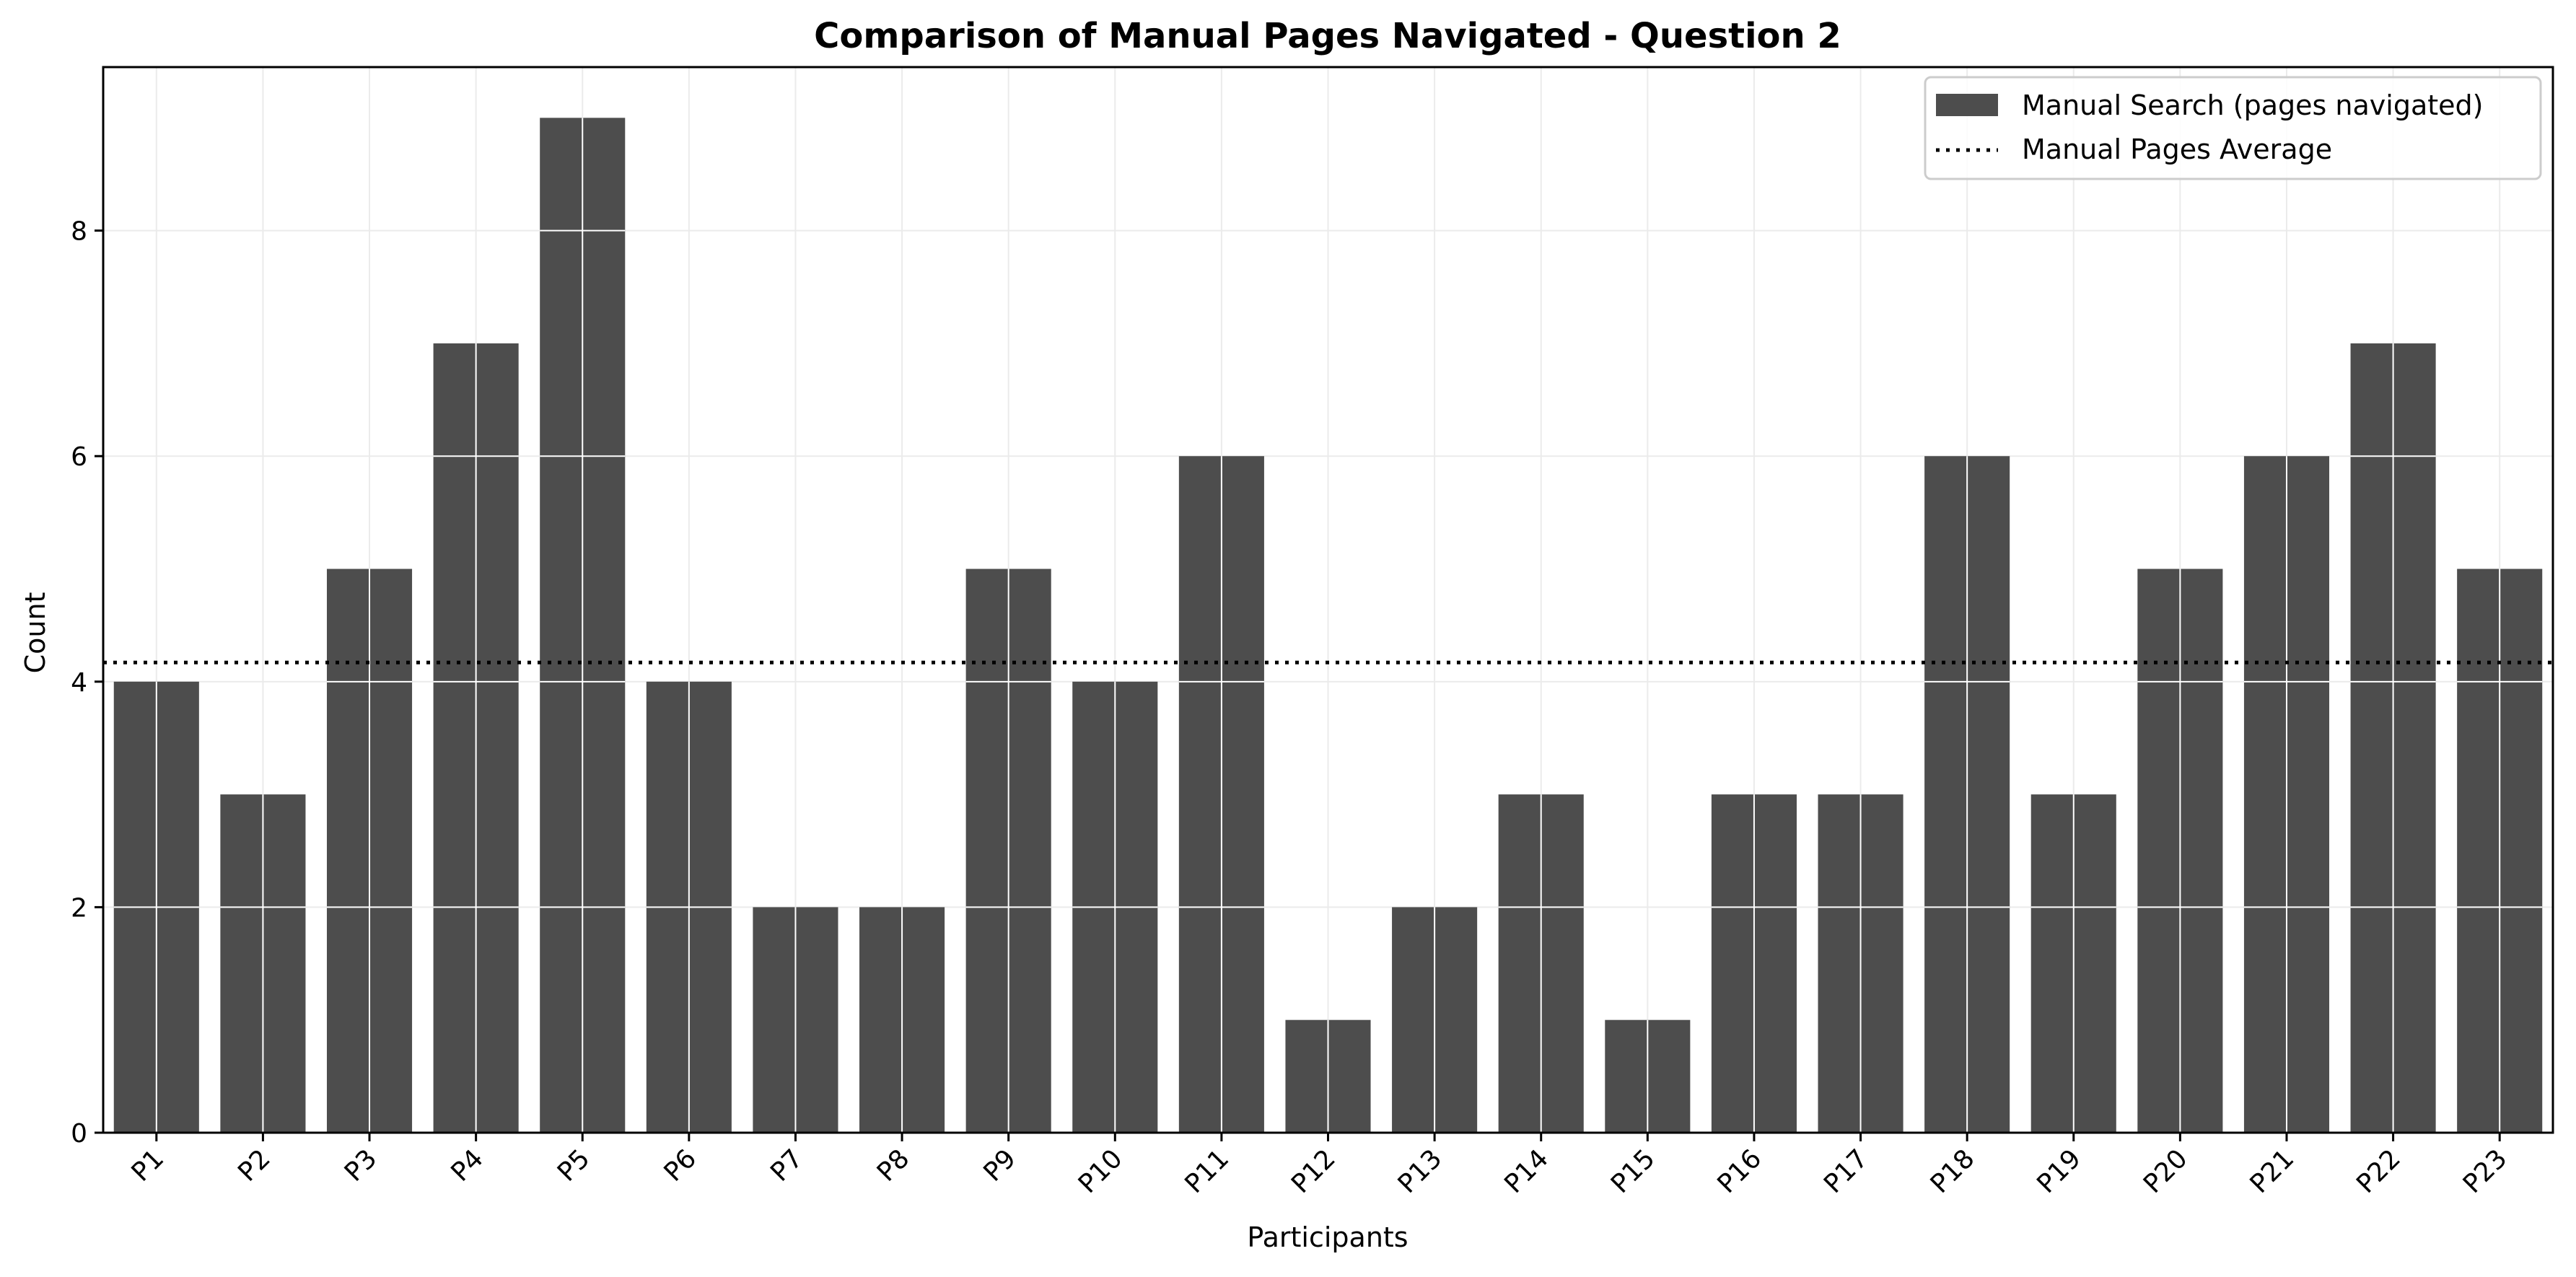  I want to click on x-tick-label: P20, so click(2166, 1171).